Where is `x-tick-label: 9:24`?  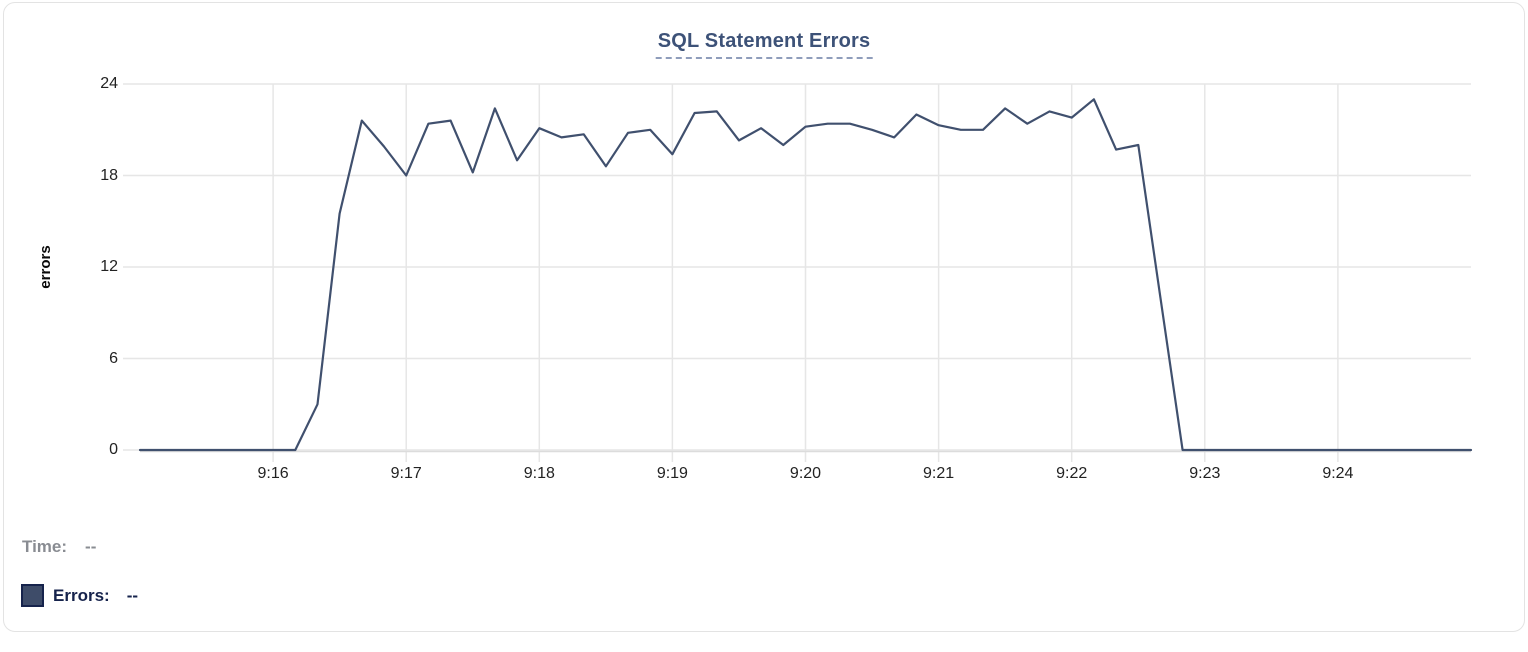 x-tick-label: 9:24 is located at coordinates (1338, 473).